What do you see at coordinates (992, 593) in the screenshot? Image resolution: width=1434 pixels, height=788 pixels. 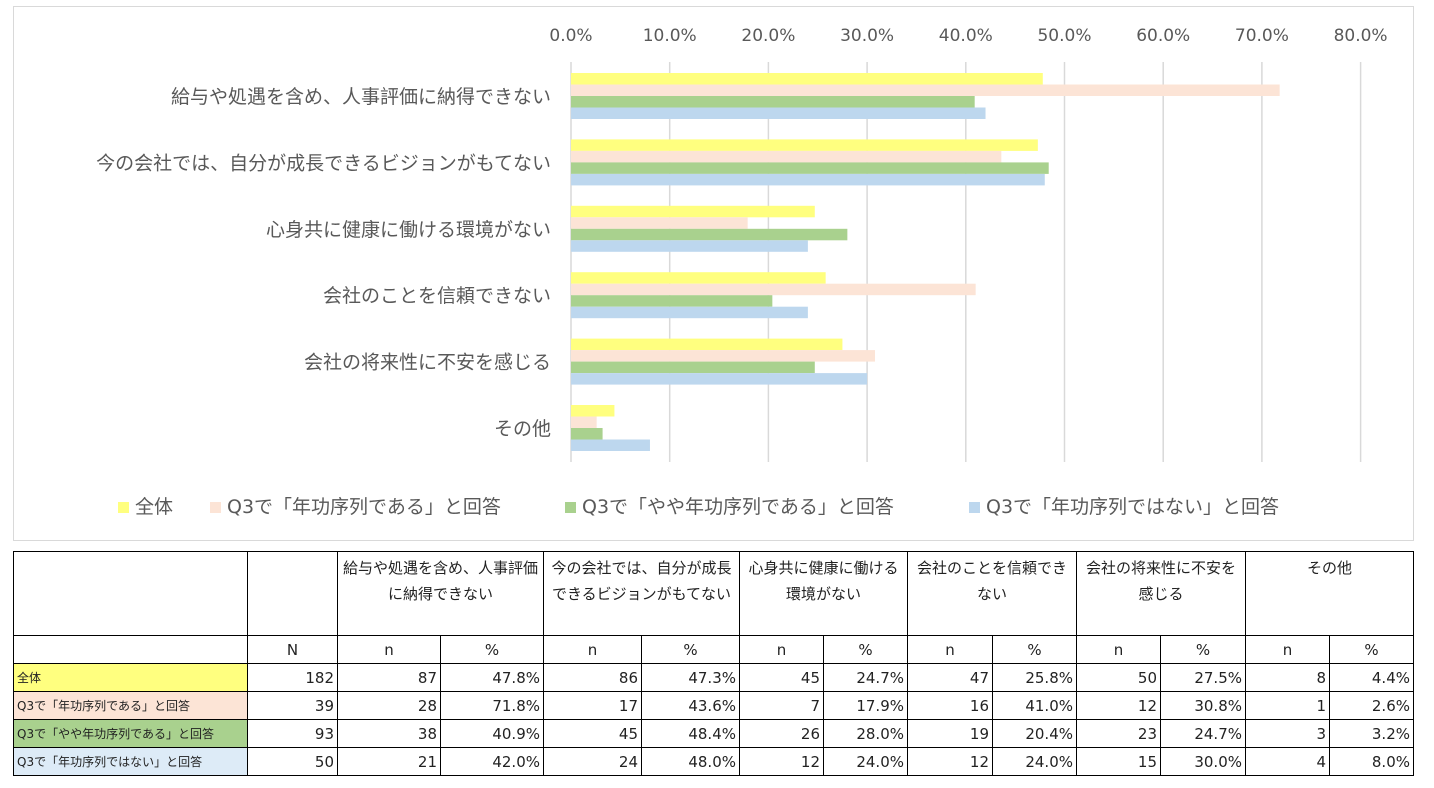 I see `col-header: 会社のことを信頼できない` at bounding box center [992, 593].